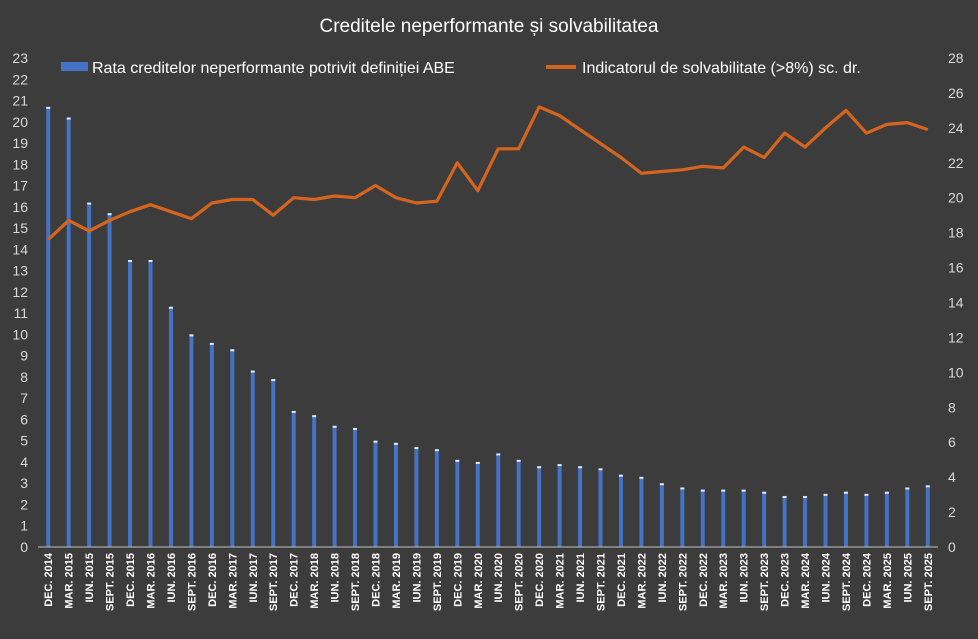 The width and height of the screenshot is (978, 639). I want to click on x-axis-tick: SEPT. 2023, so click(765, 582).